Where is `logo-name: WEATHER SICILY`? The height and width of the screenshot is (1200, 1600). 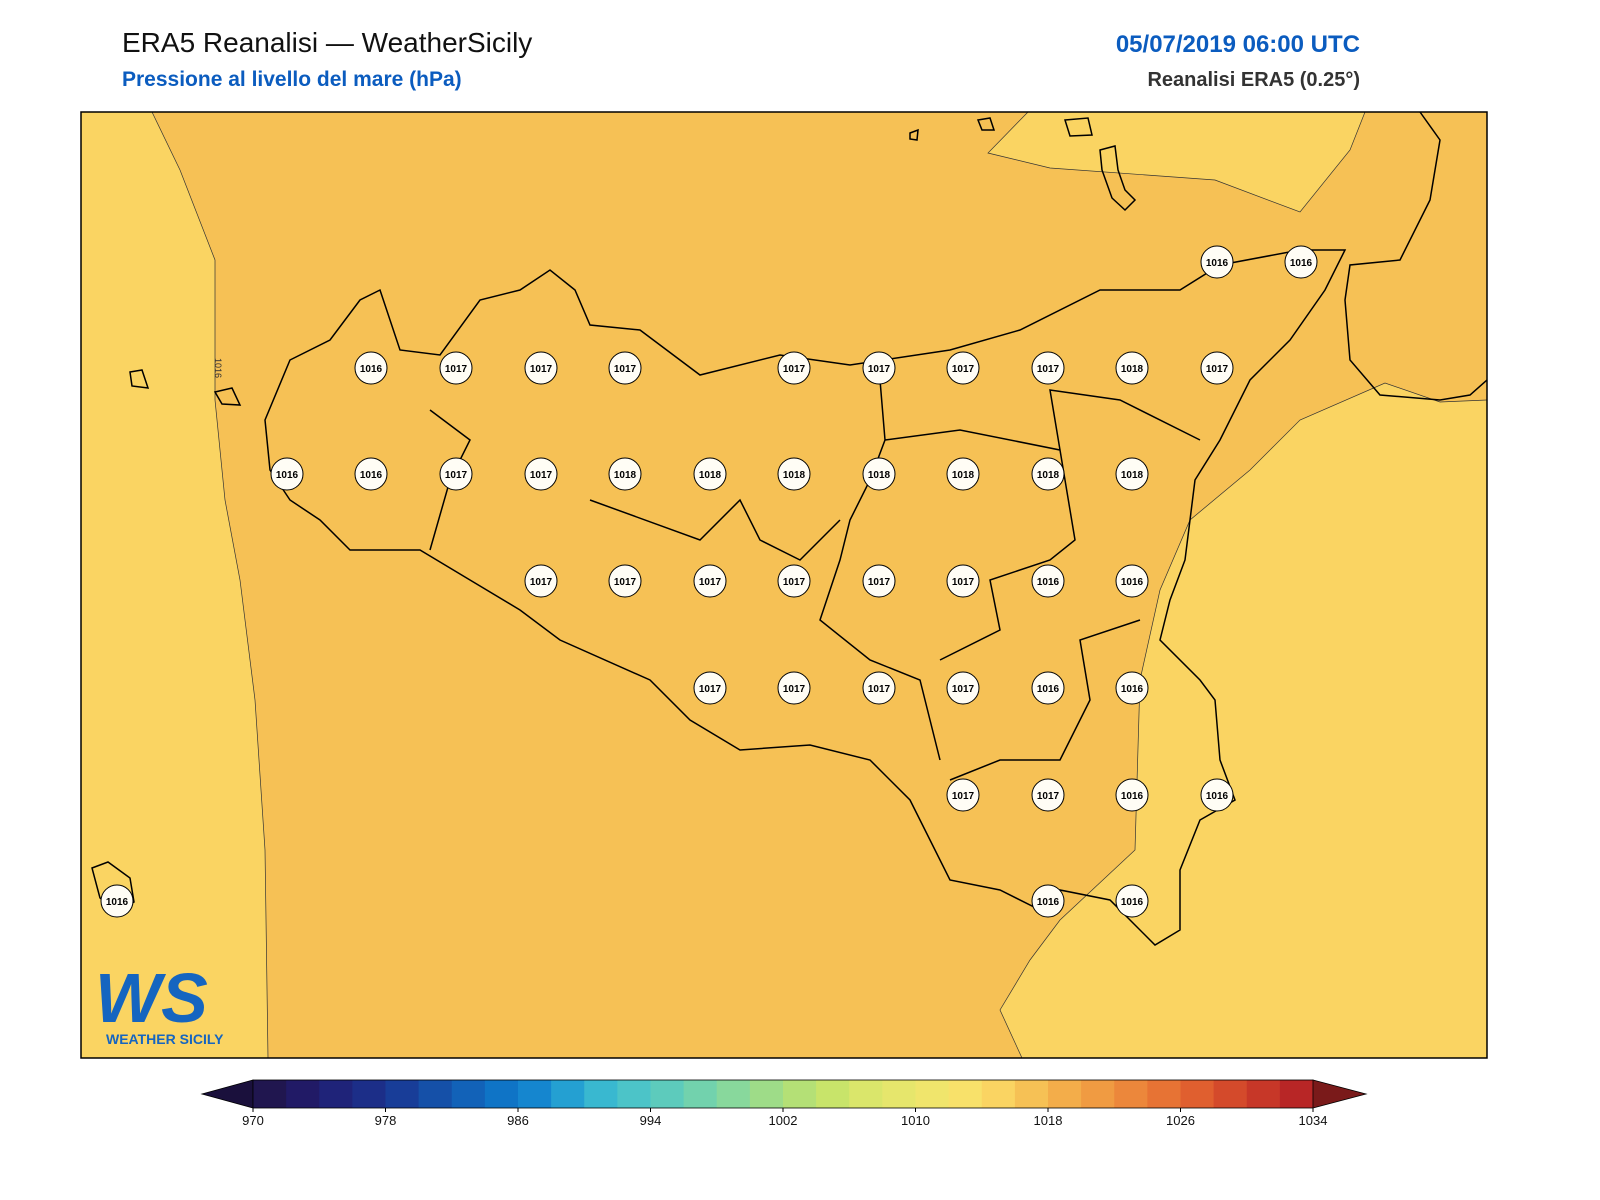 logo-name: WEATHER SICILY is located at coordinates (165, 1039).